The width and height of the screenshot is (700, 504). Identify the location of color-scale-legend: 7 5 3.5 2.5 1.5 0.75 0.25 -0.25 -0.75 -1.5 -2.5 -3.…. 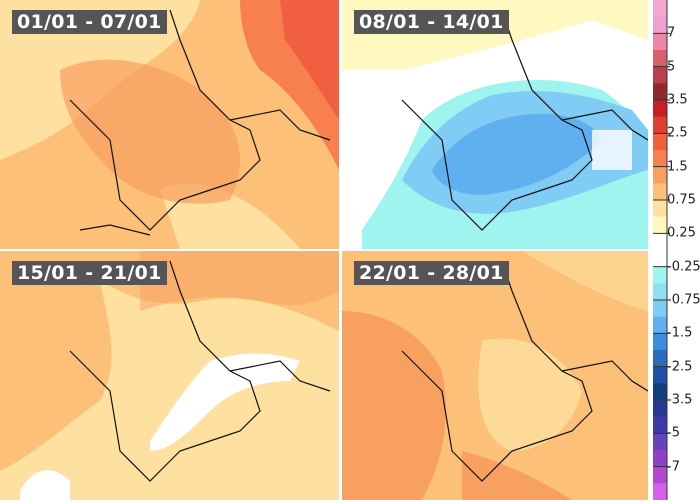
(675, 250).